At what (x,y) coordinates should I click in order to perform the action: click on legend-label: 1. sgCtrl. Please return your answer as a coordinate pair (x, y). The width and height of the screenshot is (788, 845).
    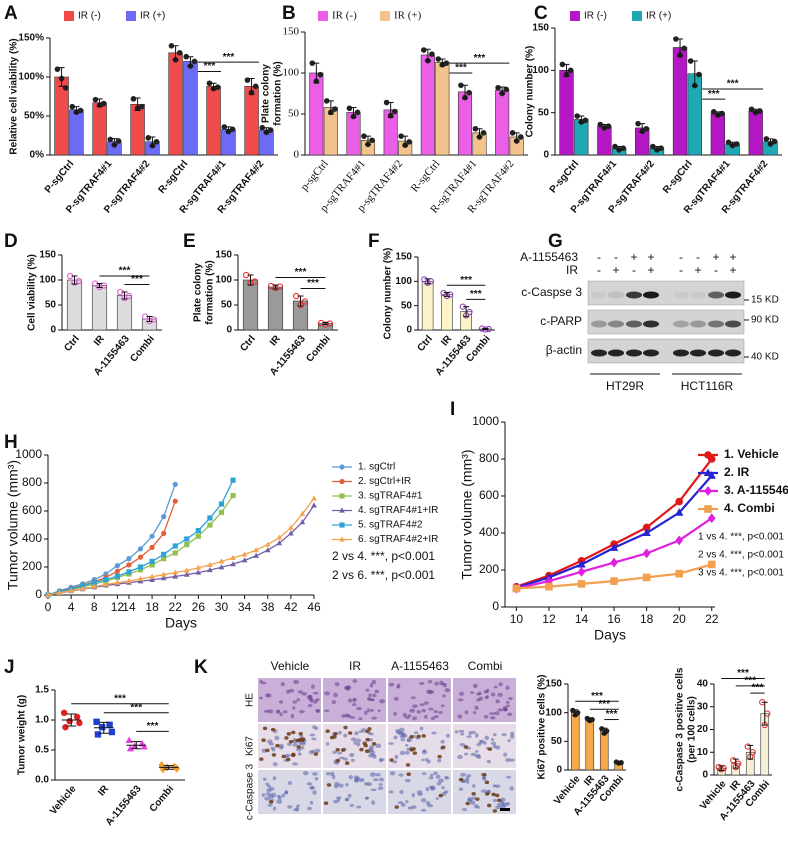
    Looking at the image, I should click on (376, 467).